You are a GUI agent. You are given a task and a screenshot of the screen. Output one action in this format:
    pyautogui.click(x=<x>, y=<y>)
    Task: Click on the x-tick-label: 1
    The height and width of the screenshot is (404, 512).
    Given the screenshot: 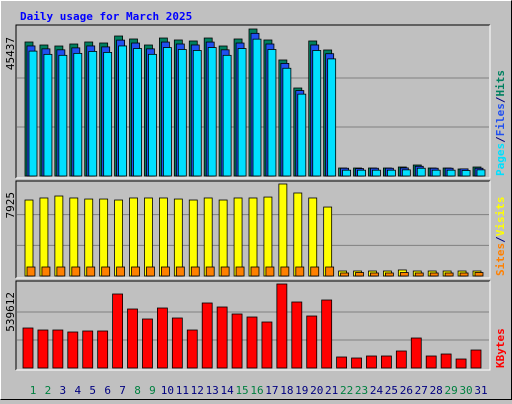 What is the action you would take?
    pyautogui.click(x=33, y=390)
    